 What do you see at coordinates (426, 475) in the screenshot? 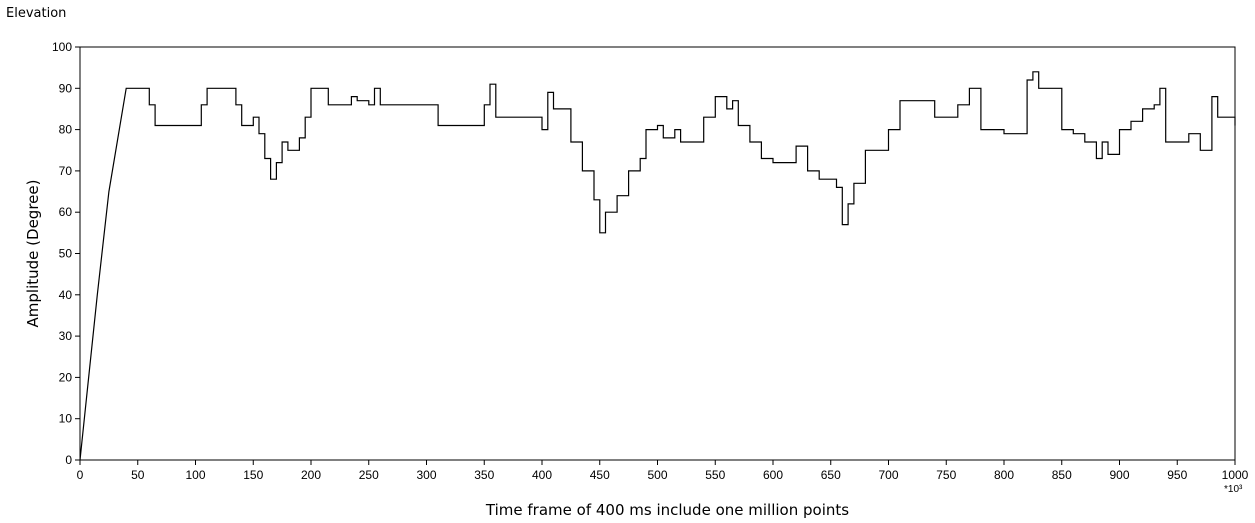
I see `x-tick-label: 300` at bounding box center [426, 475].